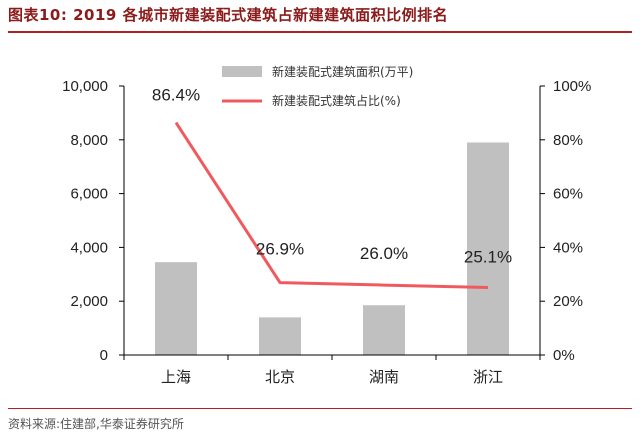 Image resolution: width=640 pixels, height=448 pixels. Describe the element at coordinates (342, 71) in the screenshot. I see `legend-bar-label: 新建装配式建筑面积(万平)` at that location.